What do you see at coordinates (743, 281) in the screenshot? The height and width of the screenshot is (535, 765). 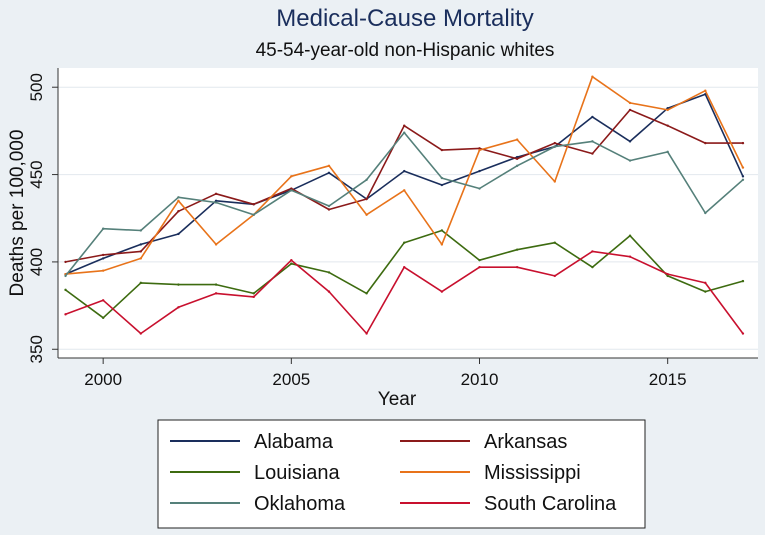 I see `data-point-louisiana-2017` at bounding box center [743, 281].